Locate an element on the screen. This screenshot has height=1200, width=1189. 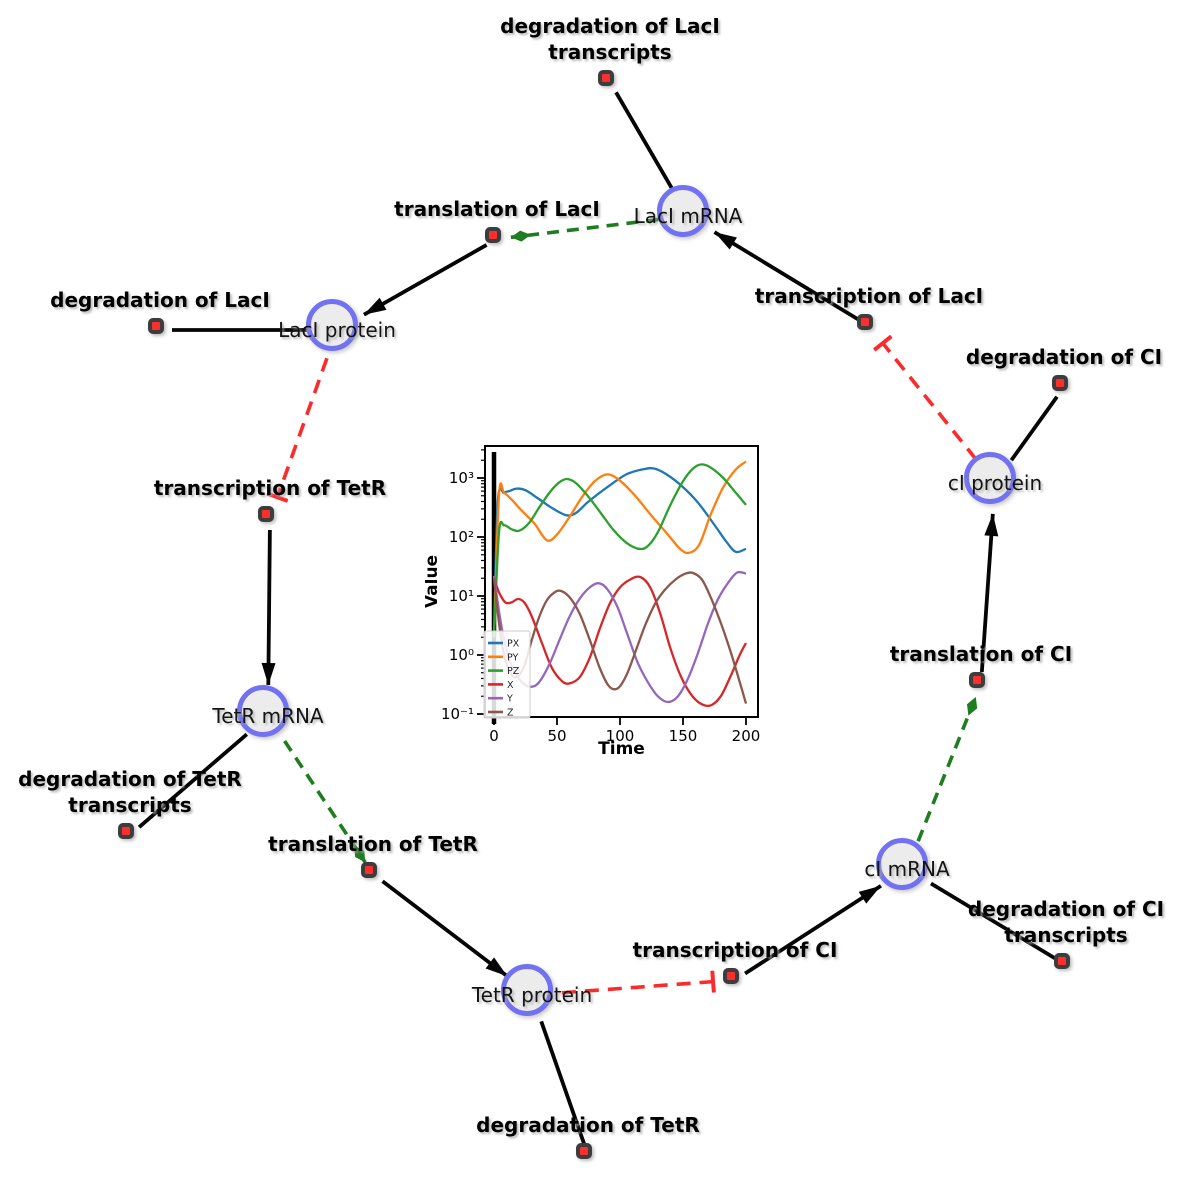
x-tick-label: 200 is located at coordinates (746, 736).